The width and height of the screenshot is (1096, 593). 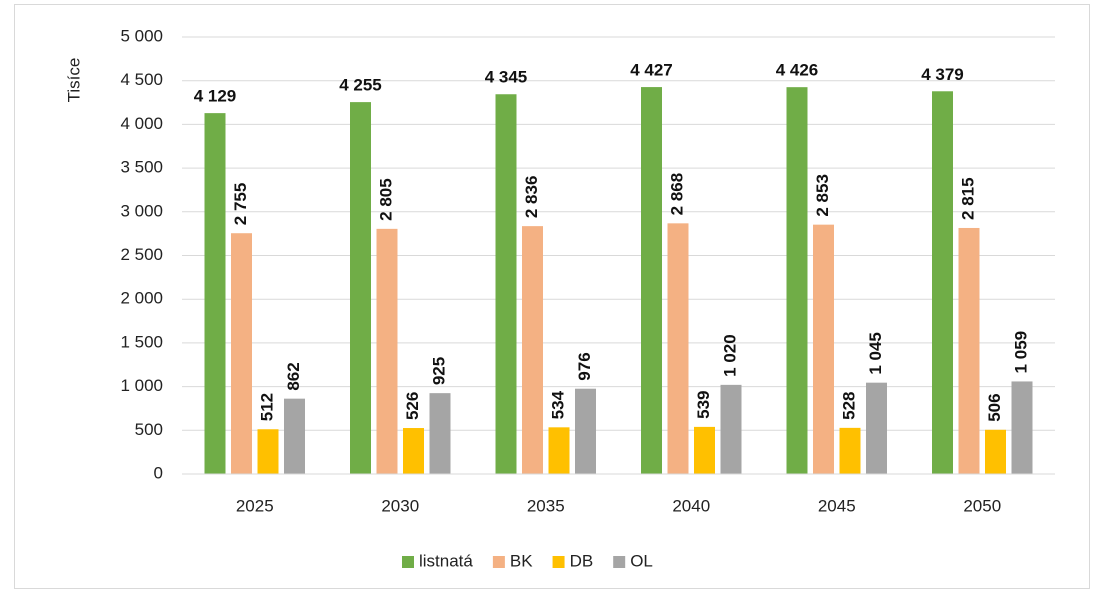 I want to click on value-label: 1 045, so click(x=875, y=353).